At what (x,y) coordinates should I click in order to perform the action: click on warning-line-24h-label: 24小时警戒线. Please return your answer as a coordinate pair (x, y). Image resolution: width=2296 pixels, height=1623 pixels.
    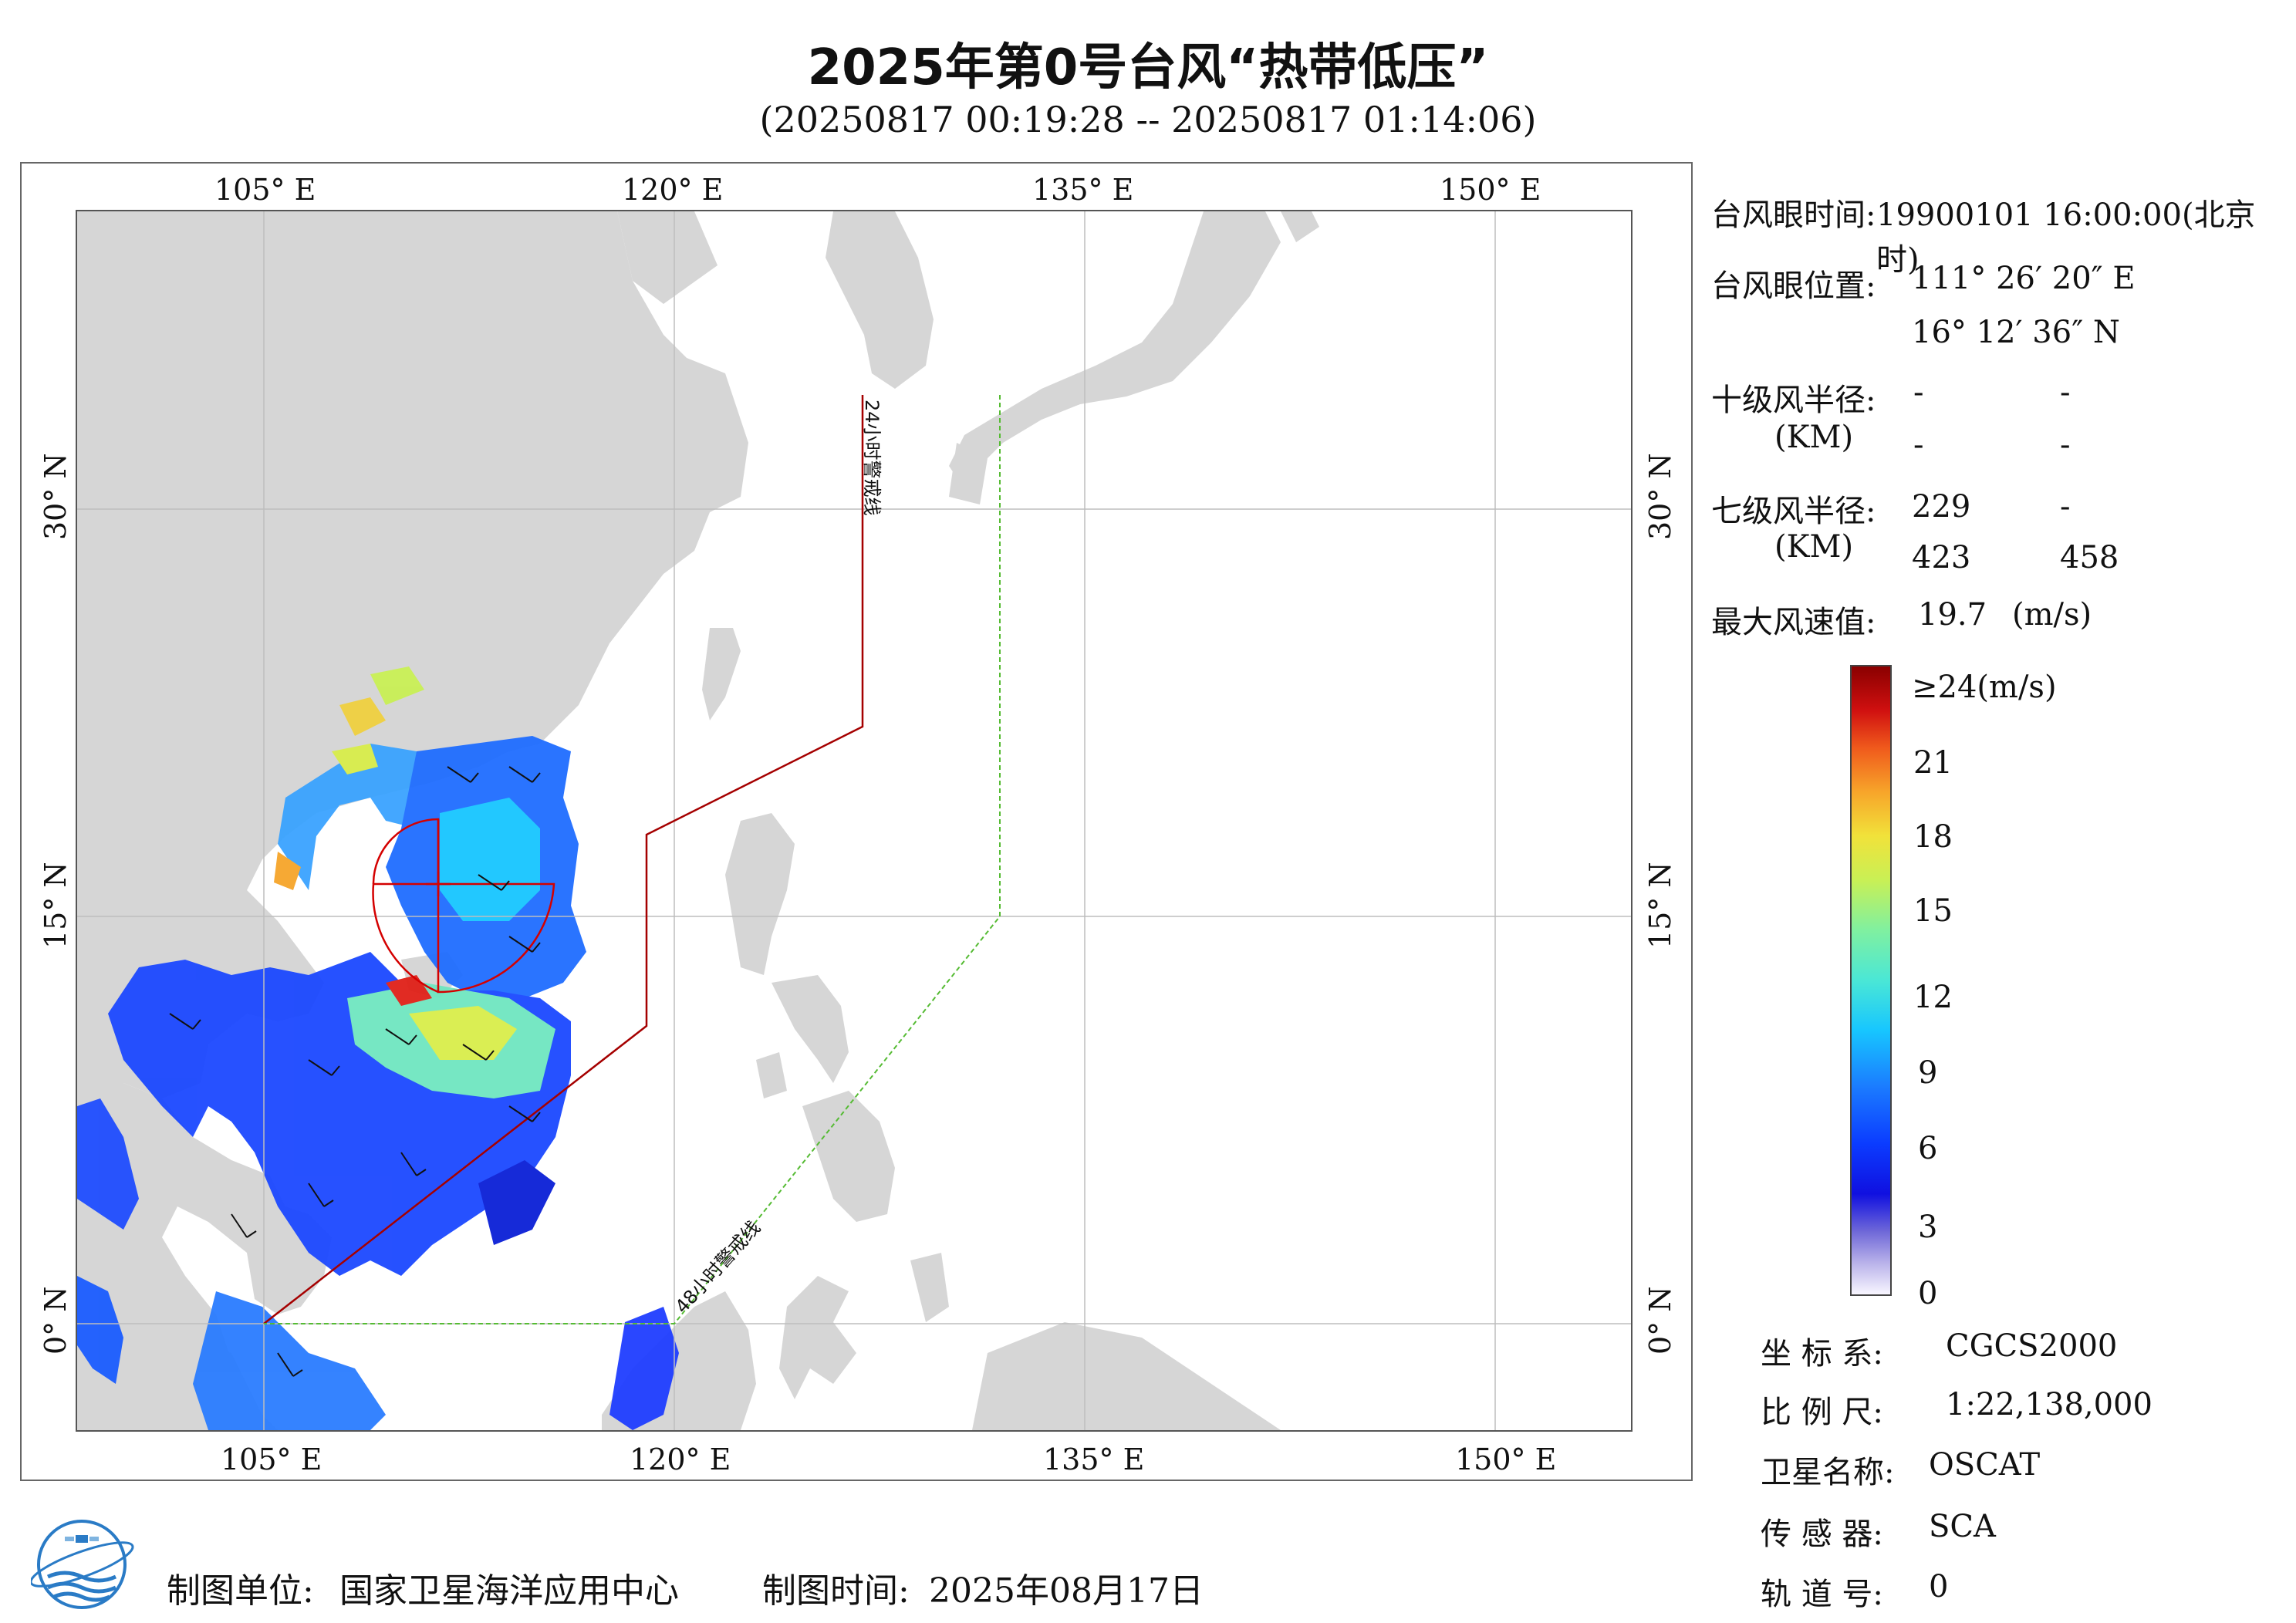
    Looking at the image, I should click on (872, 458).